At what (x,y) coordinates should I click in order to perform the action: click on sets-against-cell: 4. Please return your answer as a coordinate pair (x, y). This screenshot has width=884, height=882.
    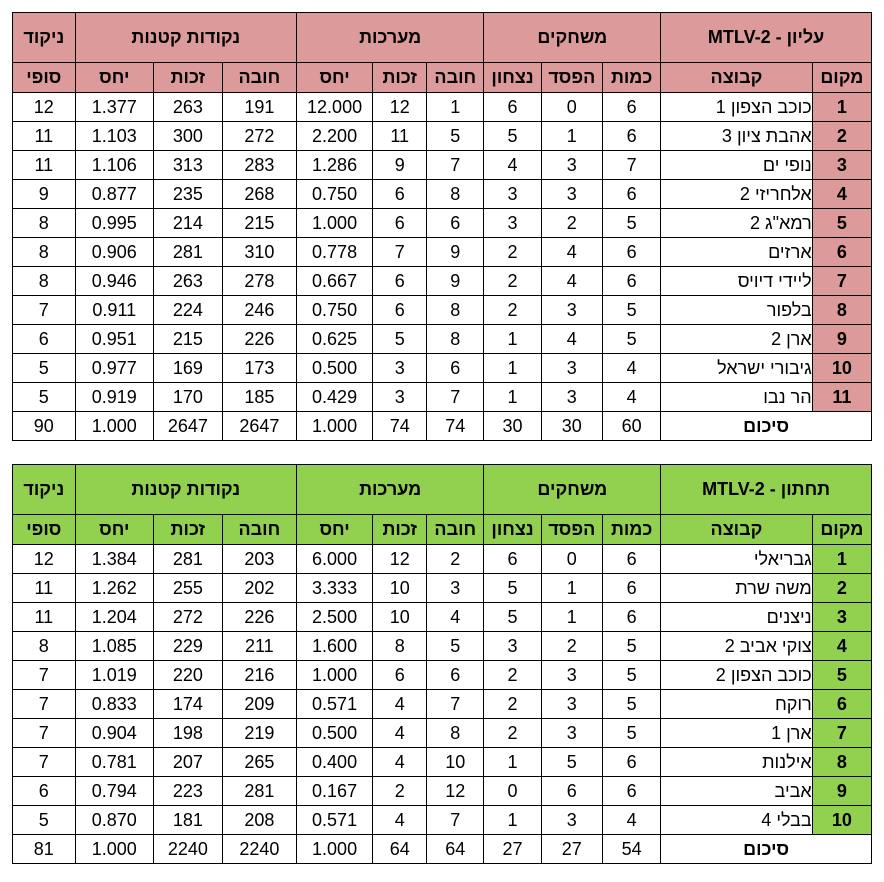
    Looking at the image, I should click on (455, 617).